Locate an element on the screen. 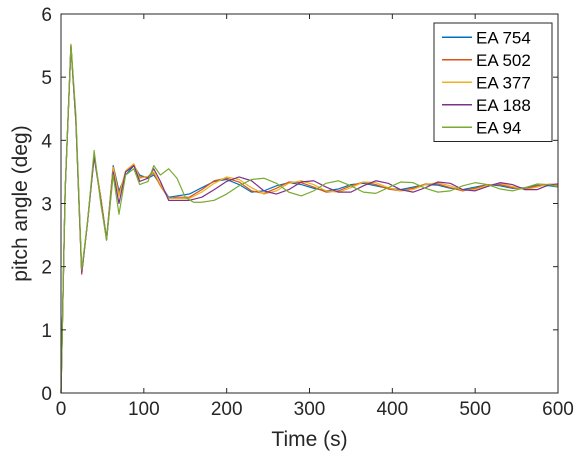  y-tick-label-4: 4 is located at coordinates (46, 141).